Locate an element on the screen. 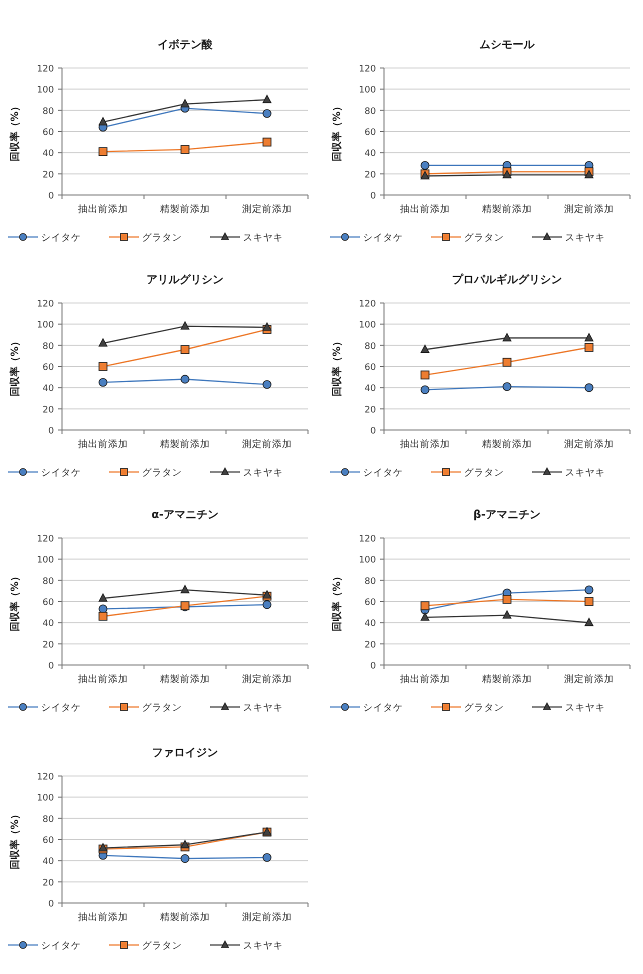 The width and height of the screenshot is (643, 974). chart-title: β-アマニチン is located at coordinates (507, 514).